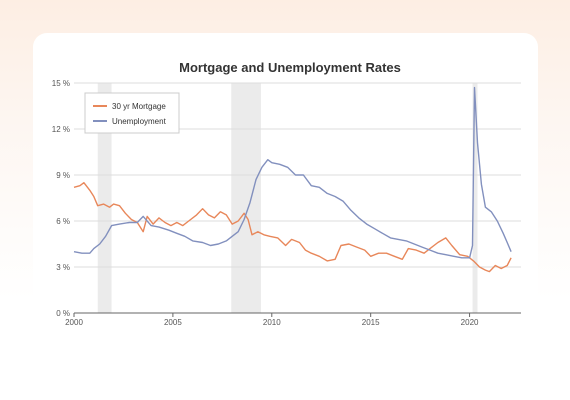  Describe the element at coordinates (74, 322) in the screenshot. I see `x-tick-label: 2000` at that location.